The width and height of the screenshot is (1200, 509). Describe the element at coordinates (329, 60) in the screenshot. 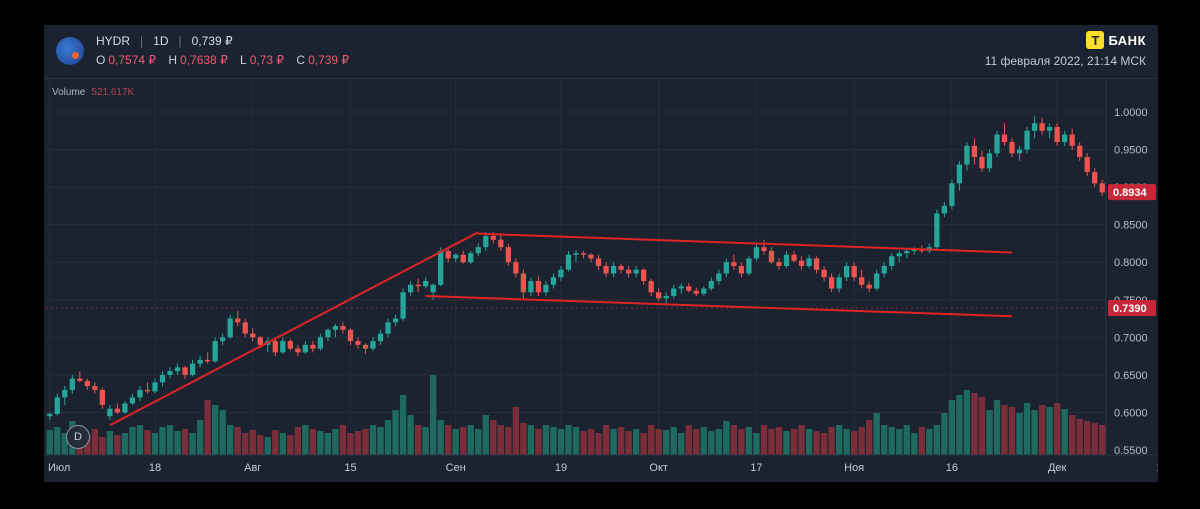

I see `ohlc-close-value: 0,739 ₽` at that location.